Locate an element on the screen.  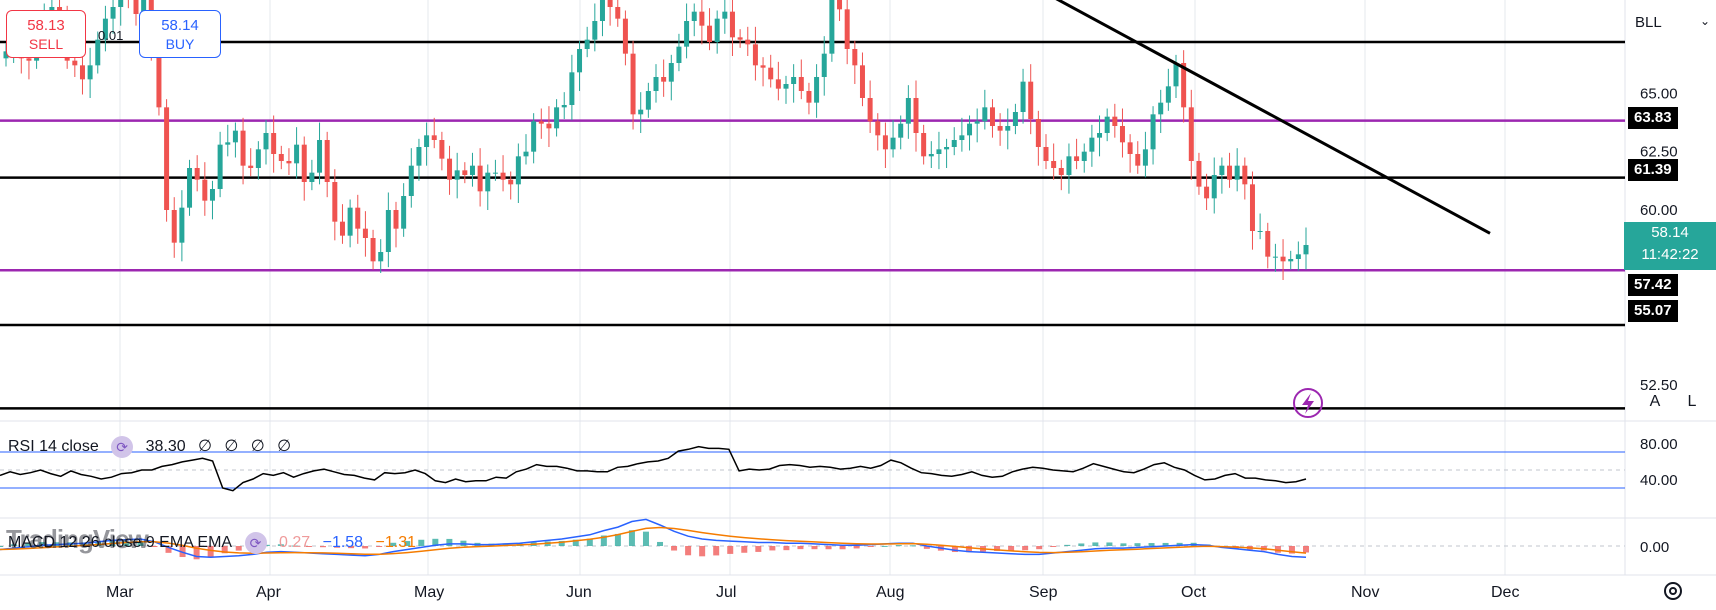
last-price-tag: 58.14 11:42:22 is located at coordinates (1670, 246).